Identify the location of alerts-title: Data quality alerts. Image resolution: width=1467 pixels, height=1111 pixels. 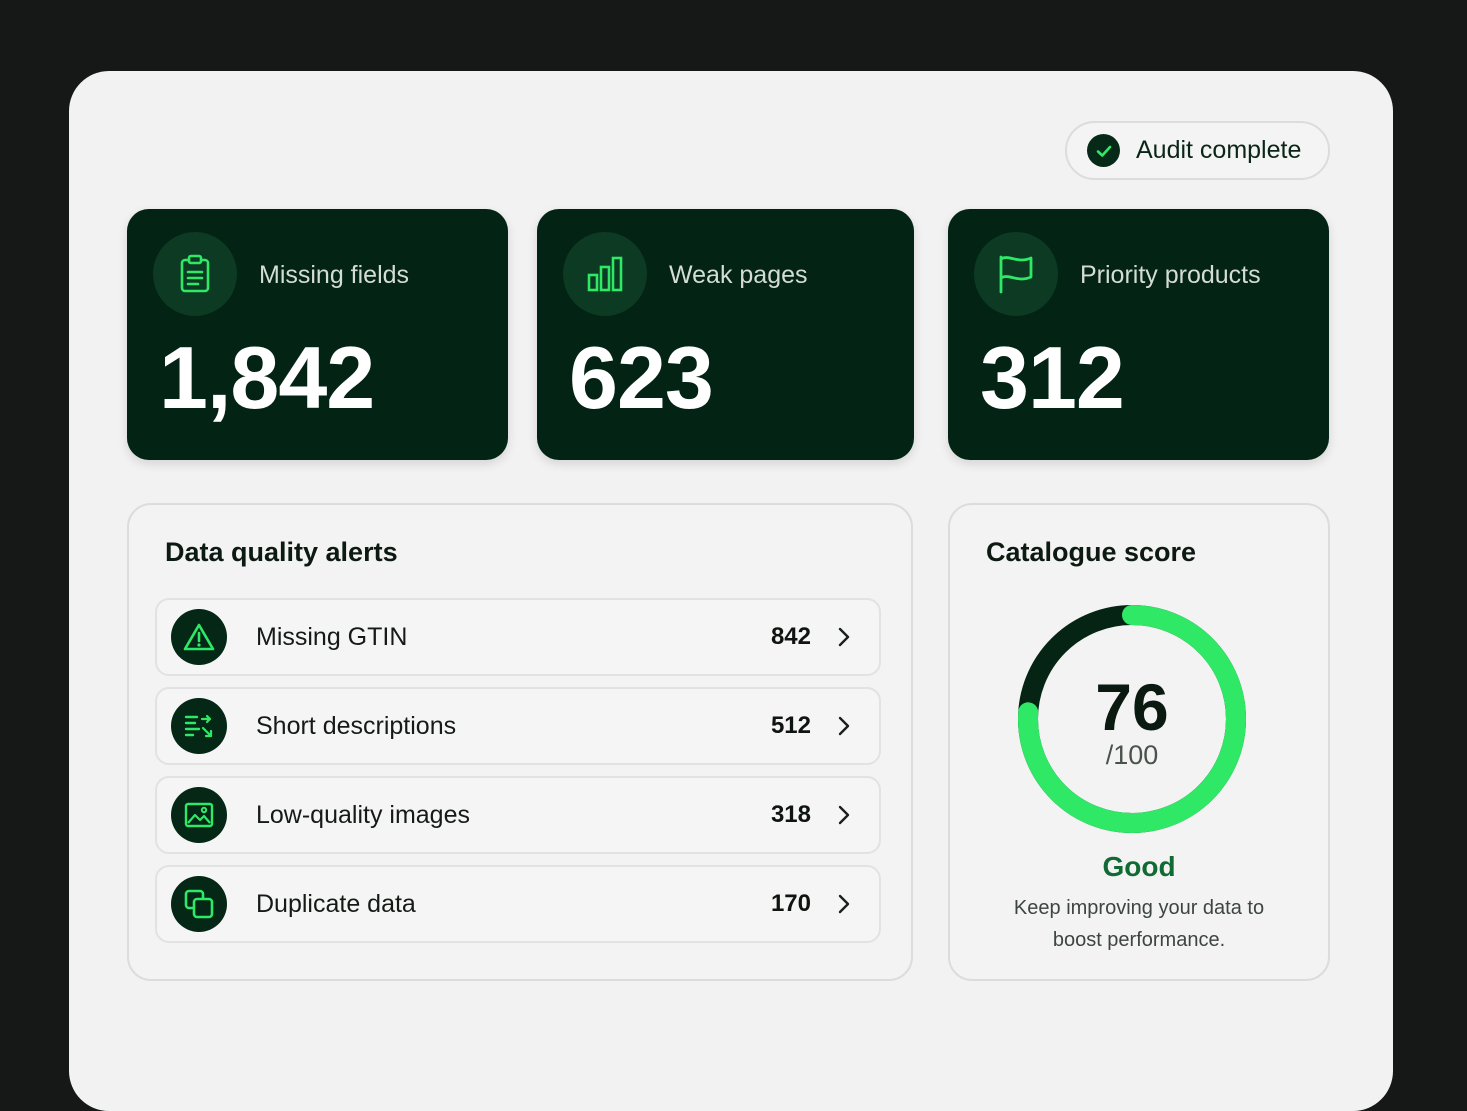
(281, 552).